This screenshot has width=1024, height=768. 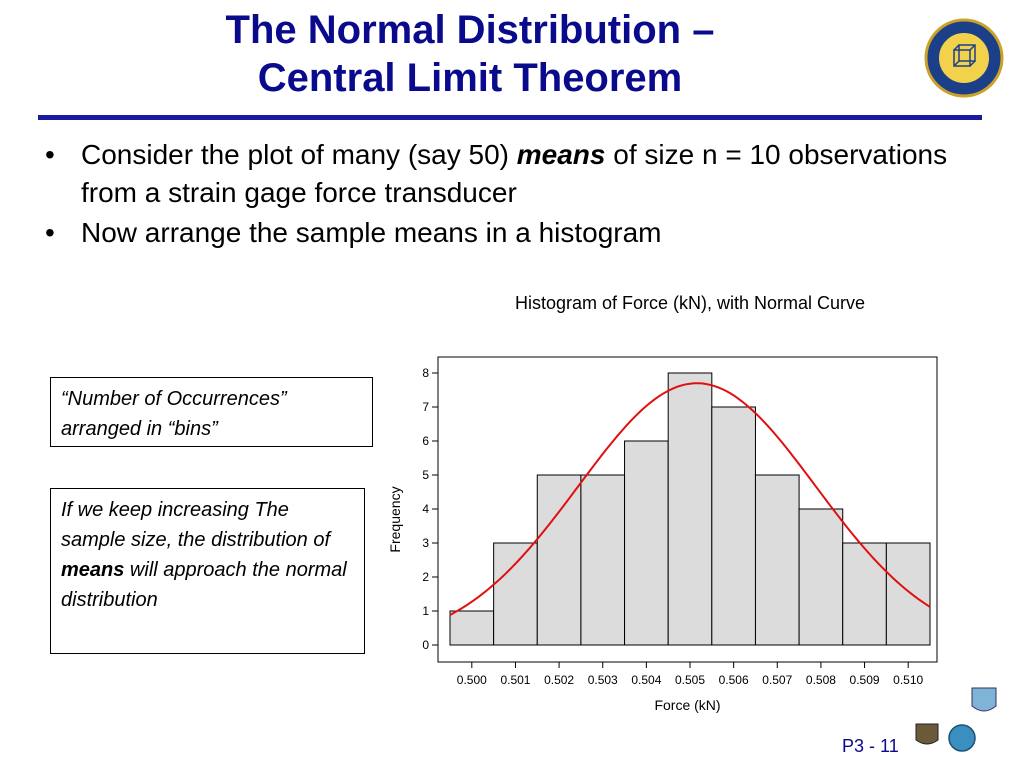 What do you see at coordinates (865, 680) in the screenshot?
I see `x-tick-label: 0.509` at bounding box center [865, 680].